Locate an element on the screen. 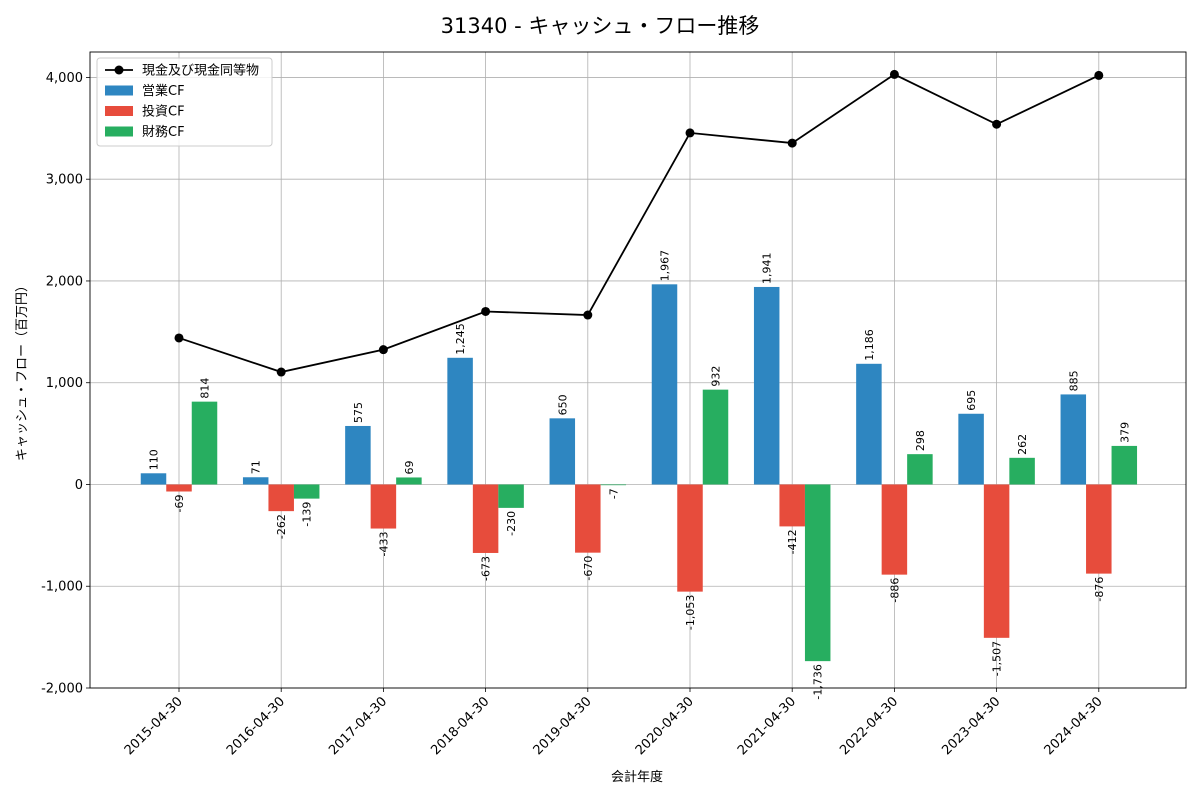 Image resolution: width=1200 pixels, height=800 pixels. bar-value-label: -433 is located at coordinates (383, 544).